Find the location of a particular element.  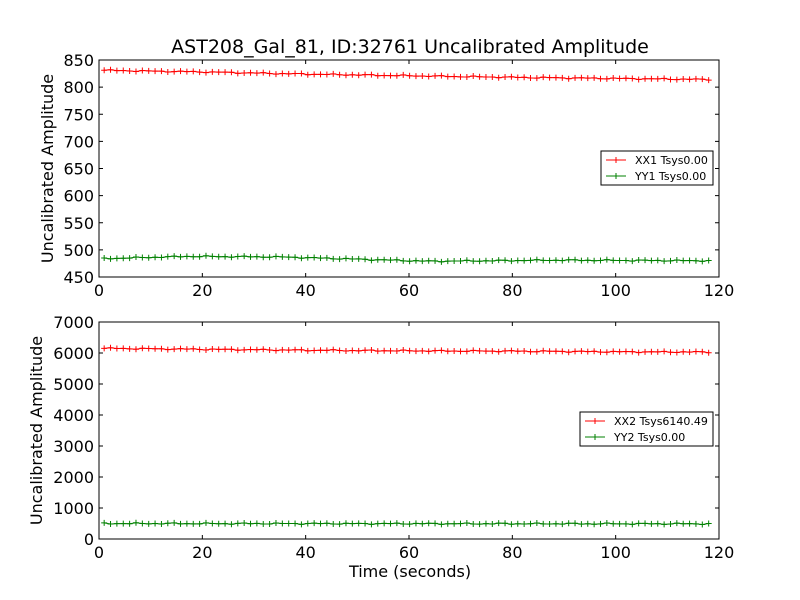

legend: XX1 Tsys0.00 YY1 Tsys0.00 is located at coordinates (657, 168).